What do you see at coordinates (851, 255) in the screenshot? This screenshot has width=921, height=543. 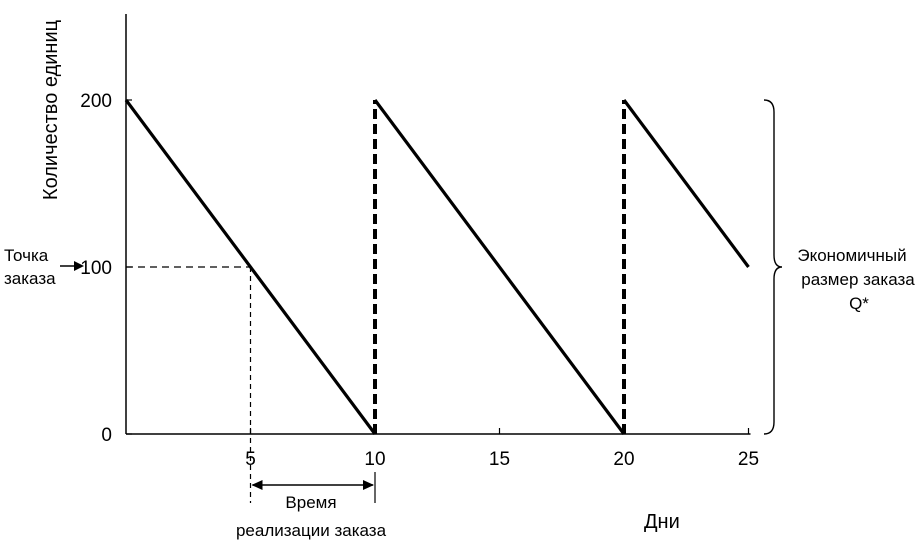 I see `eoq-label-line1: Экономичный` at bounding box center [851, 255].